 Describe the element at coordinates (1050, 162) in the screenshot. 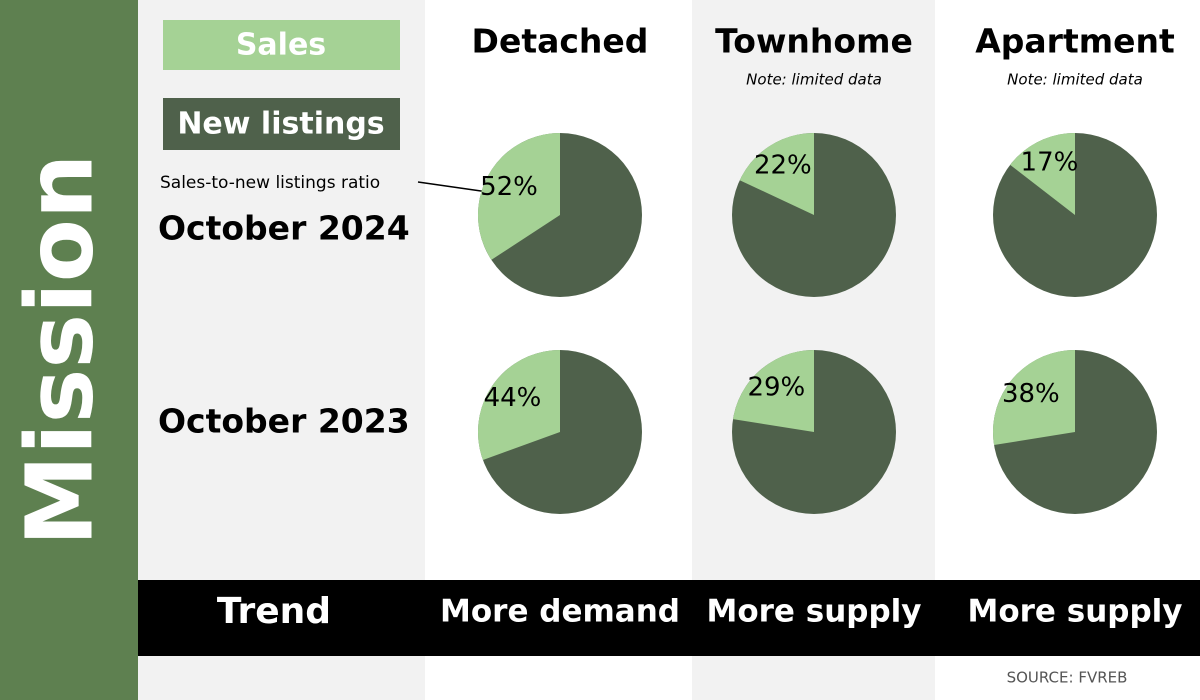

I see `value-label: 17%` at that location.